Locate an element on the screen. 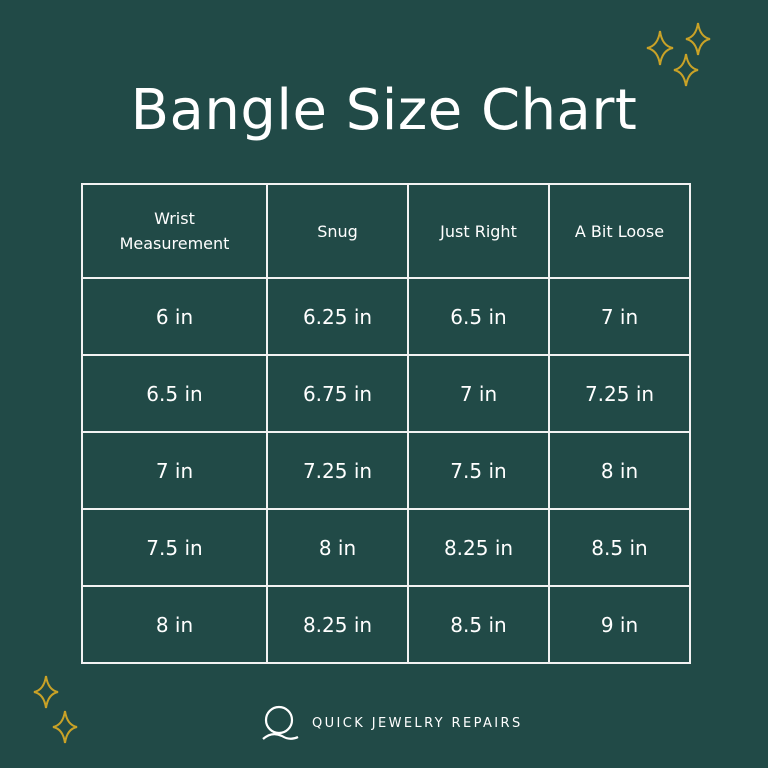  page-title: Bangle Size Chart is located at coordinates (384, 110).